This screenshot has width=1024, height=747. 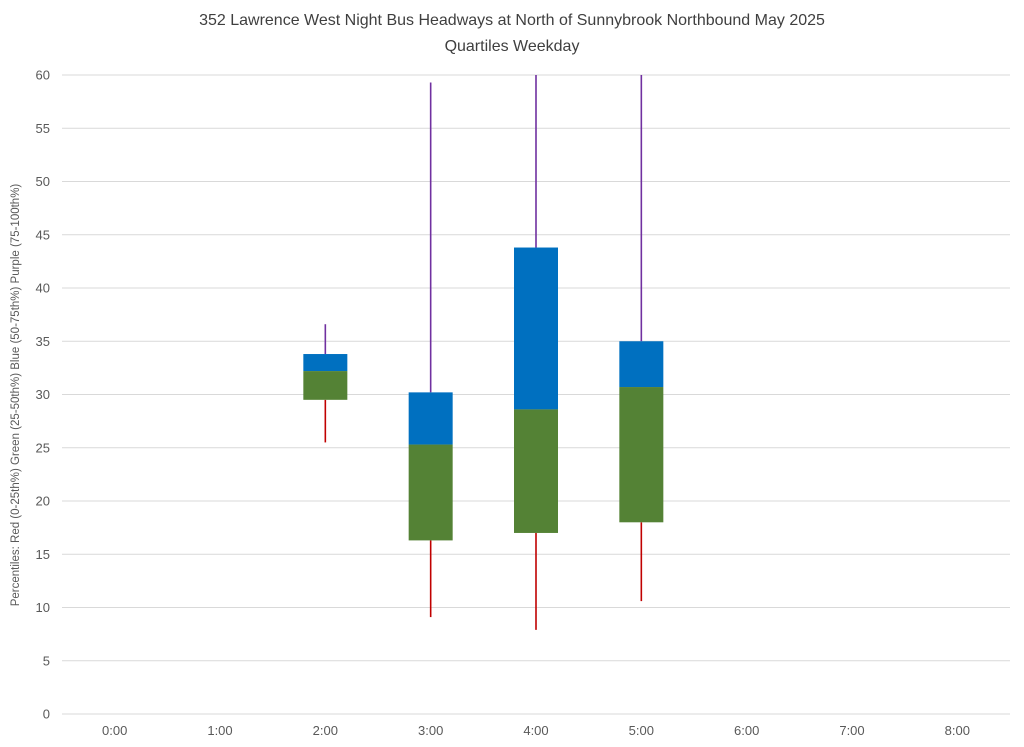 What do you see at coordinates (46, 660) in the screenshot?
I see `y-tick-label: 5` at bounding box center [46, 660].